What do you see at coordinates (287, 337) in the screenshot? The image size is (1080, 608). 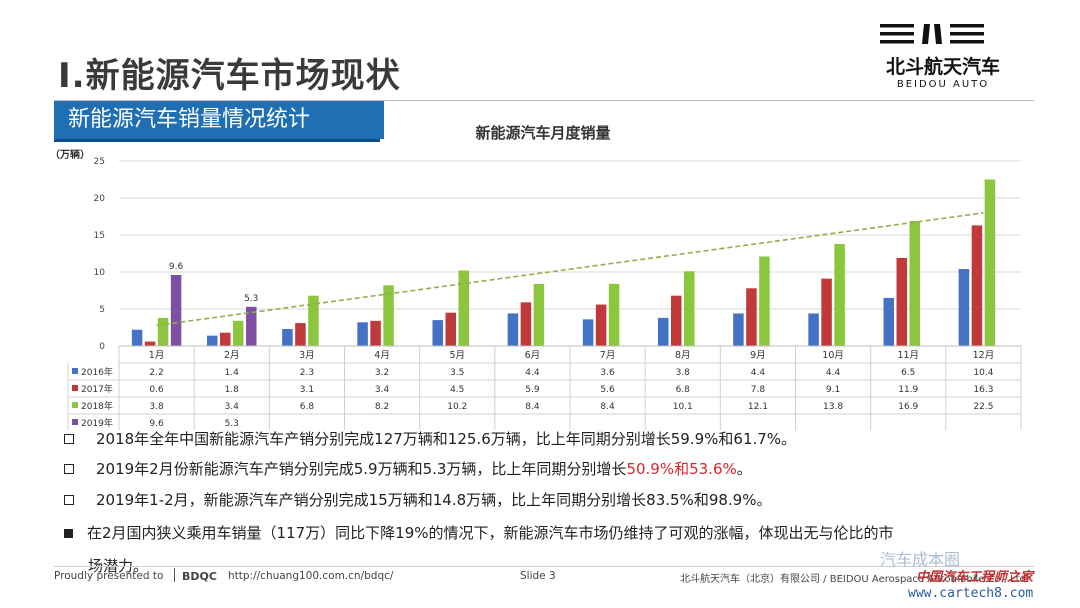 I see `bar-2016年-3月` at bounding box center [287, 337].